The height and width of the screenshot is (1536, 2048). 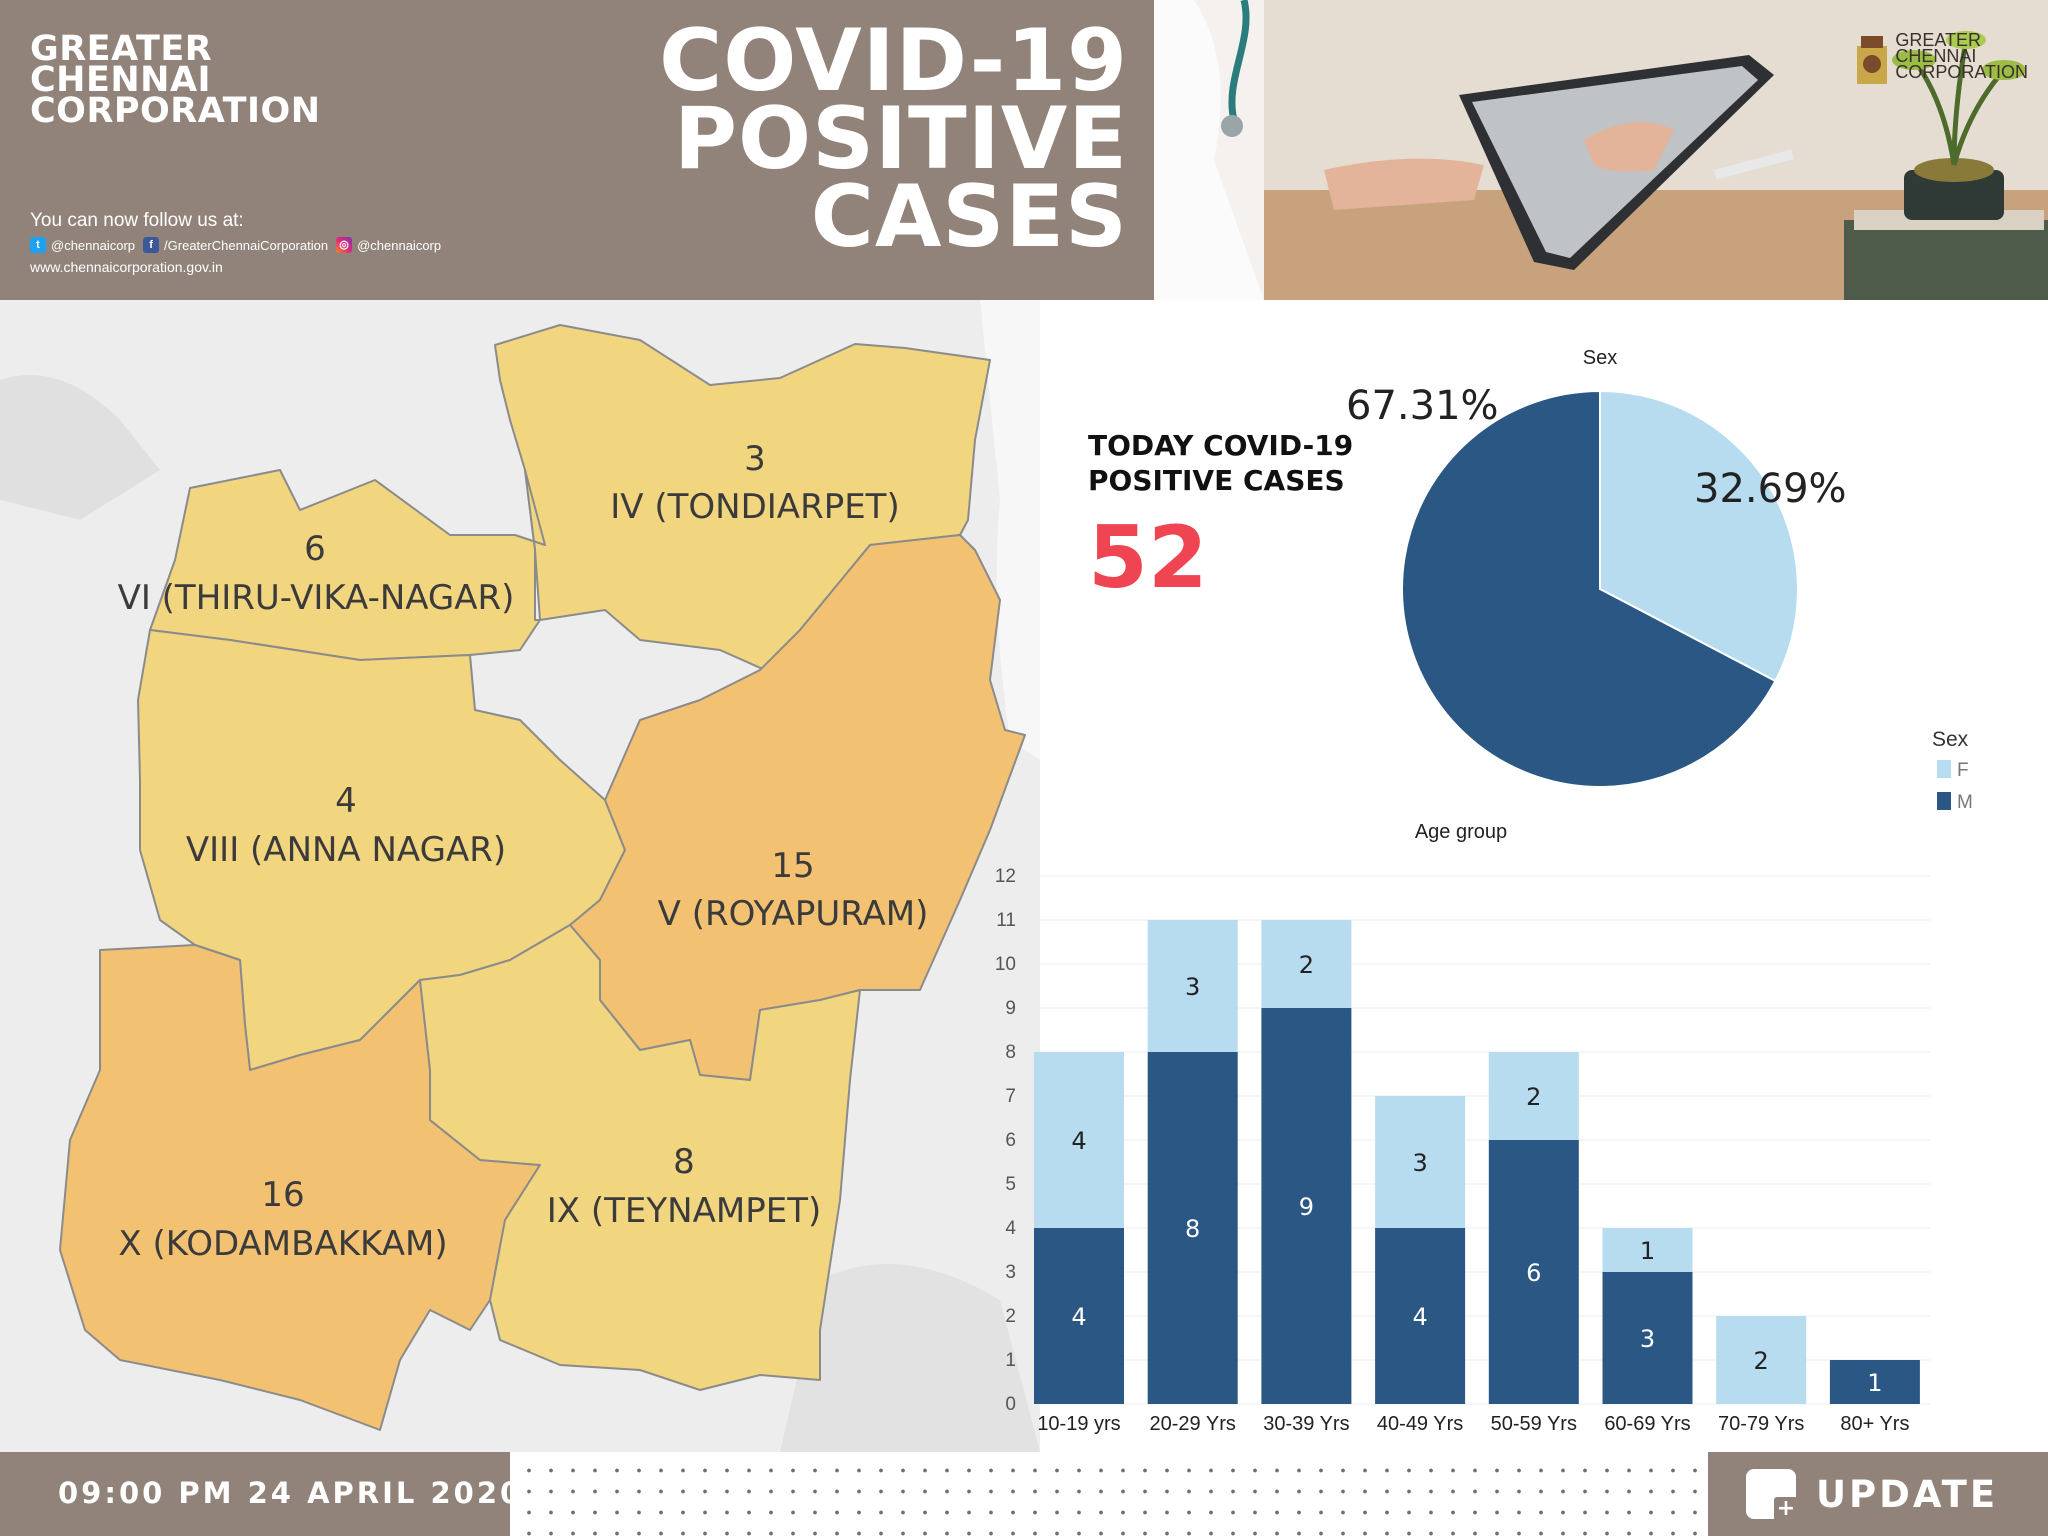 I want to click on sex-pie-chart: Sex 32.69% 67.31% Sex FM, so click(x=1659, y=580).